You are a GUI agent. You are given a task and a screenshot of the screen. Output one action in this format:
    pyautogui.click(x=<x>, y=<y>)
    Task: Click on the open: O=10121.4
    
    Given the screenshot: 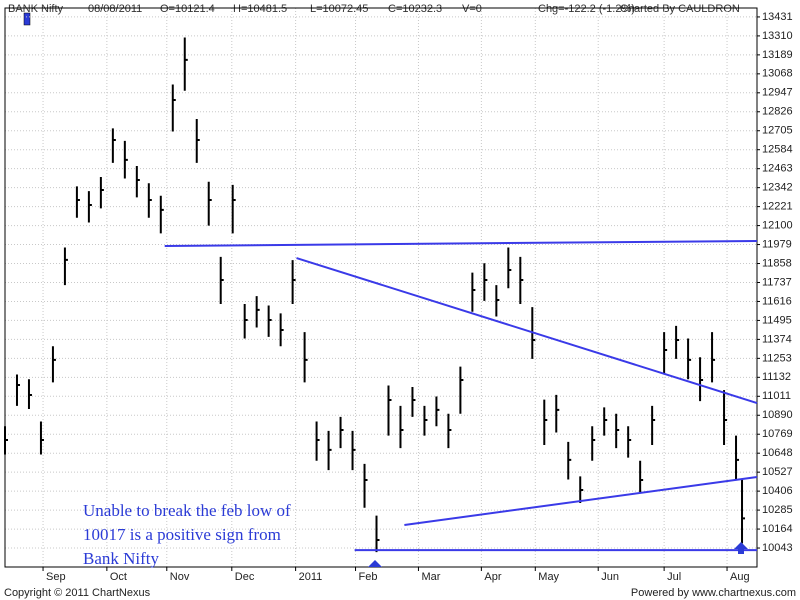 What is the action you would take?
    pyautogui.click(x=187, y=9)
    